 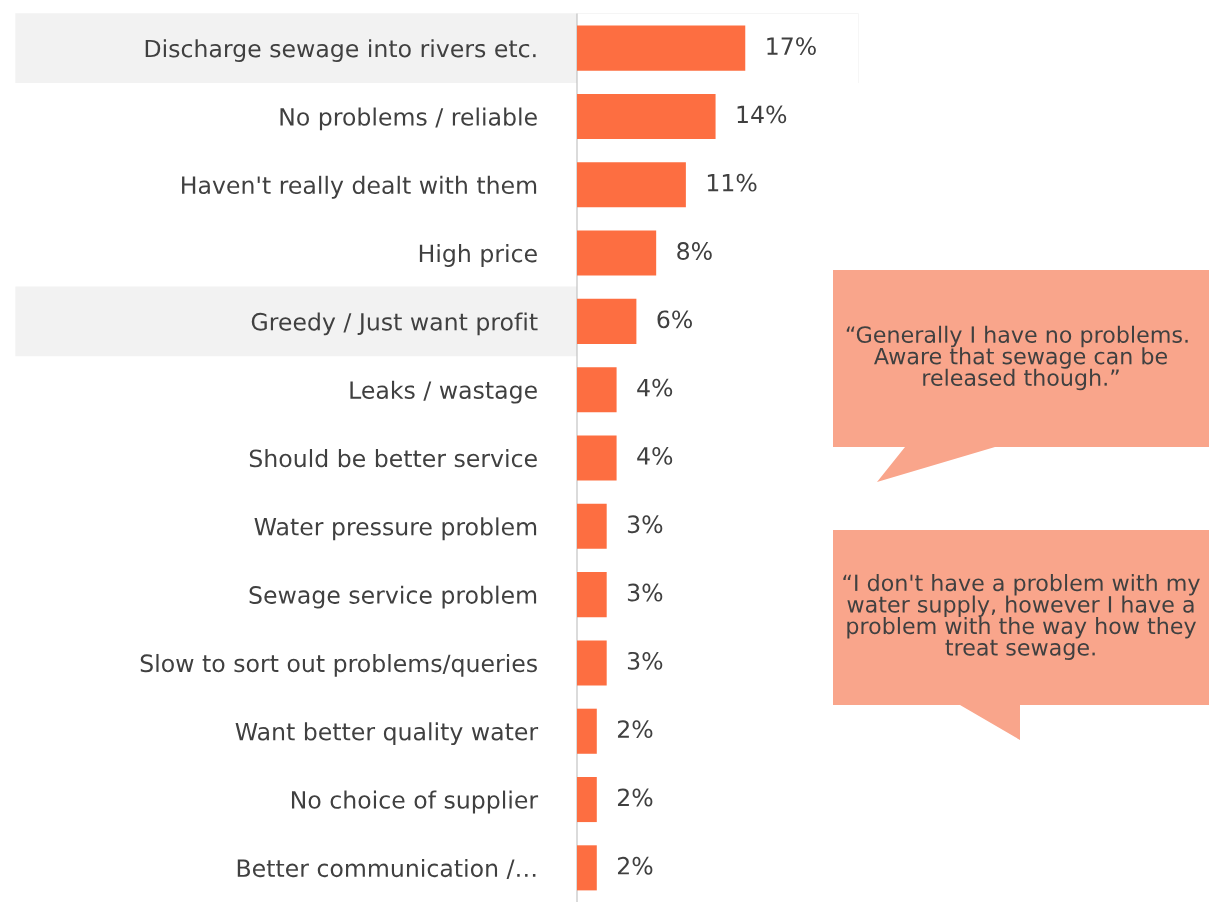 What do you see at coordinates (443, 392) in the screenshot?
I see `y-tick-label: Leaks / wastage` at bounding box center [443, 392].